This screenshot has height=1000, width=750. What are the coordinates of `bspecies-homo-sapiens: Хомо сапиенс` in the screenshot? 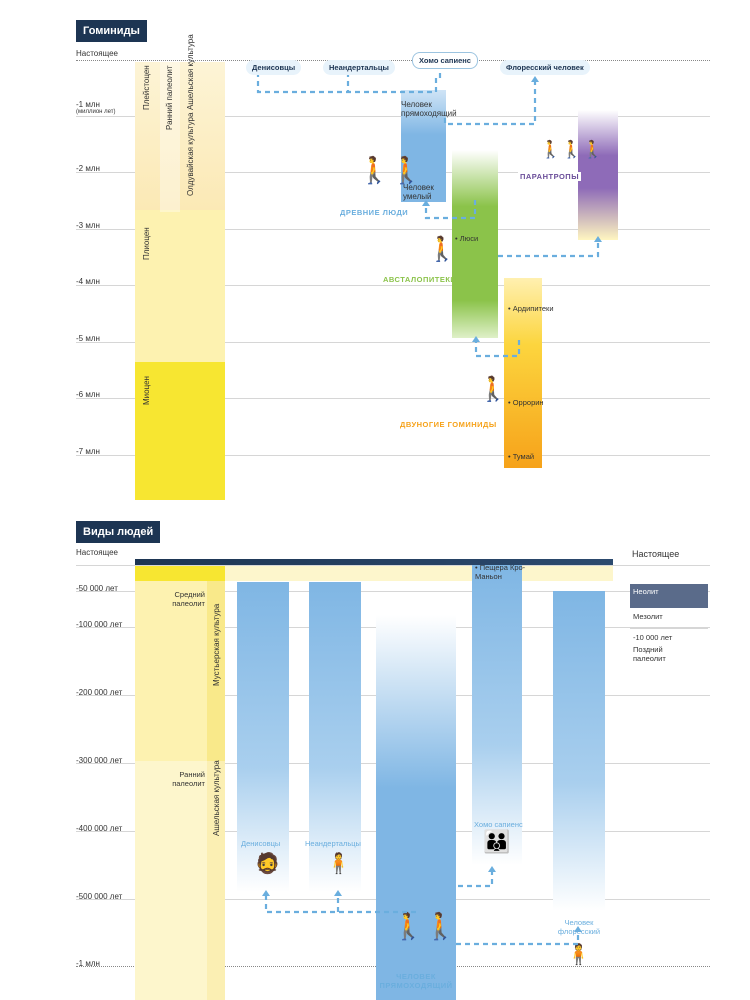 It's located at (498, 824).